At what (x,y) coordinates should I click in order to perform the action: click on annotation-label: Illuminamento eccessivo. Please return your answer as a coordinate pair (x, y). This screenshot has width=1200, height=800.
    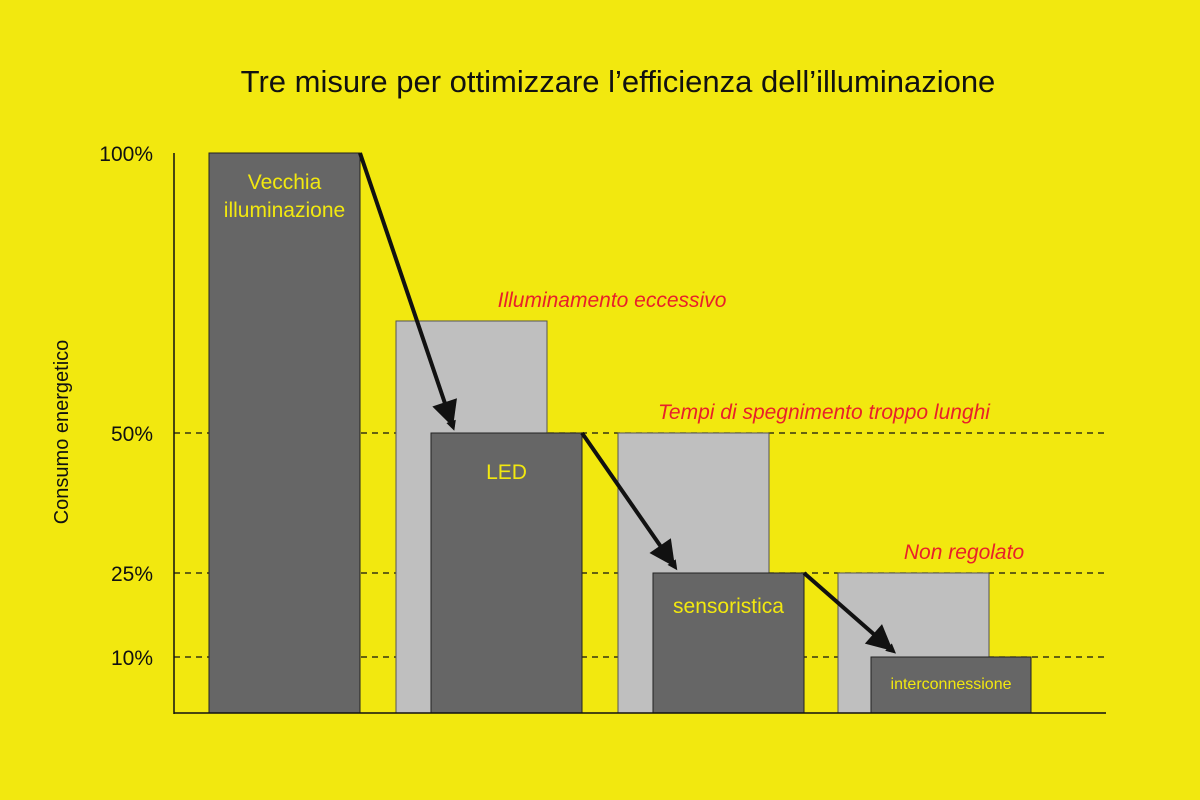
    Looking at the image, I should click on (612, 300).